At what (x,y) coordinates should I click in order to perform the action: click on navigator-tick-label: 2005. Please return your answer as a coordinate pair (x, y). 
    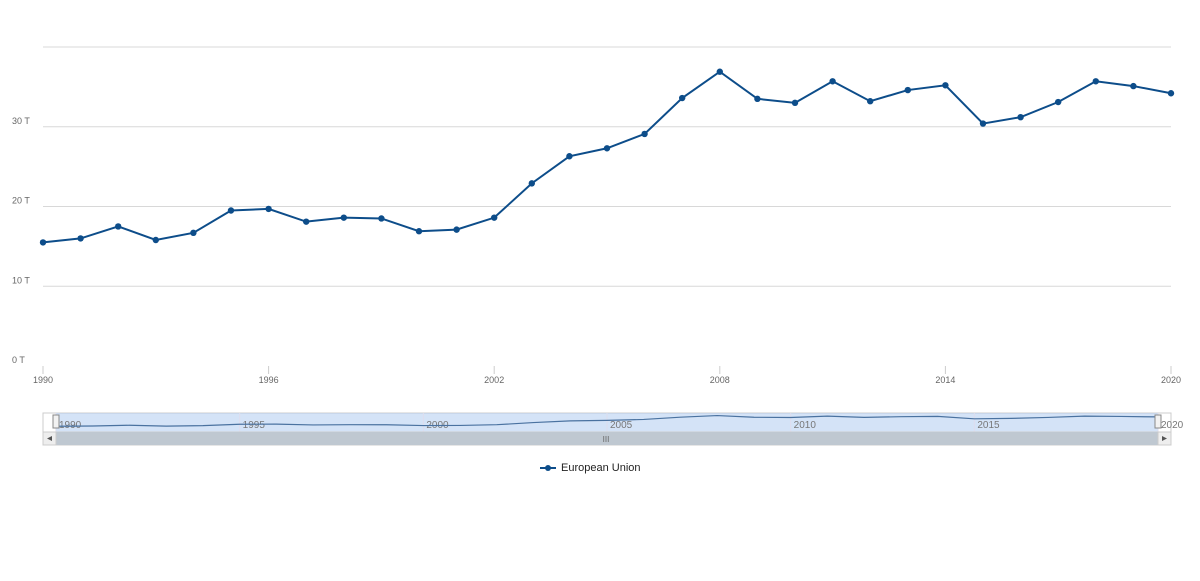
    Looking at the image, I should click on (621, 425).